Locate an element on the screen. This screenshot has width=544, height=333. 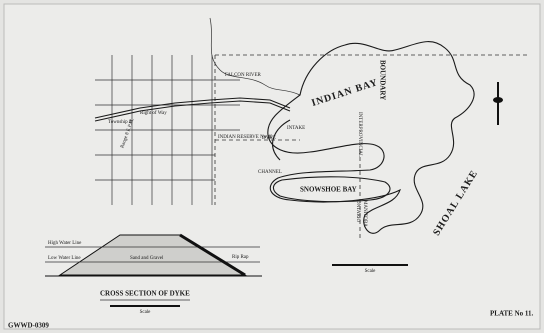
falcon-river is located at coordinates (255, 56).